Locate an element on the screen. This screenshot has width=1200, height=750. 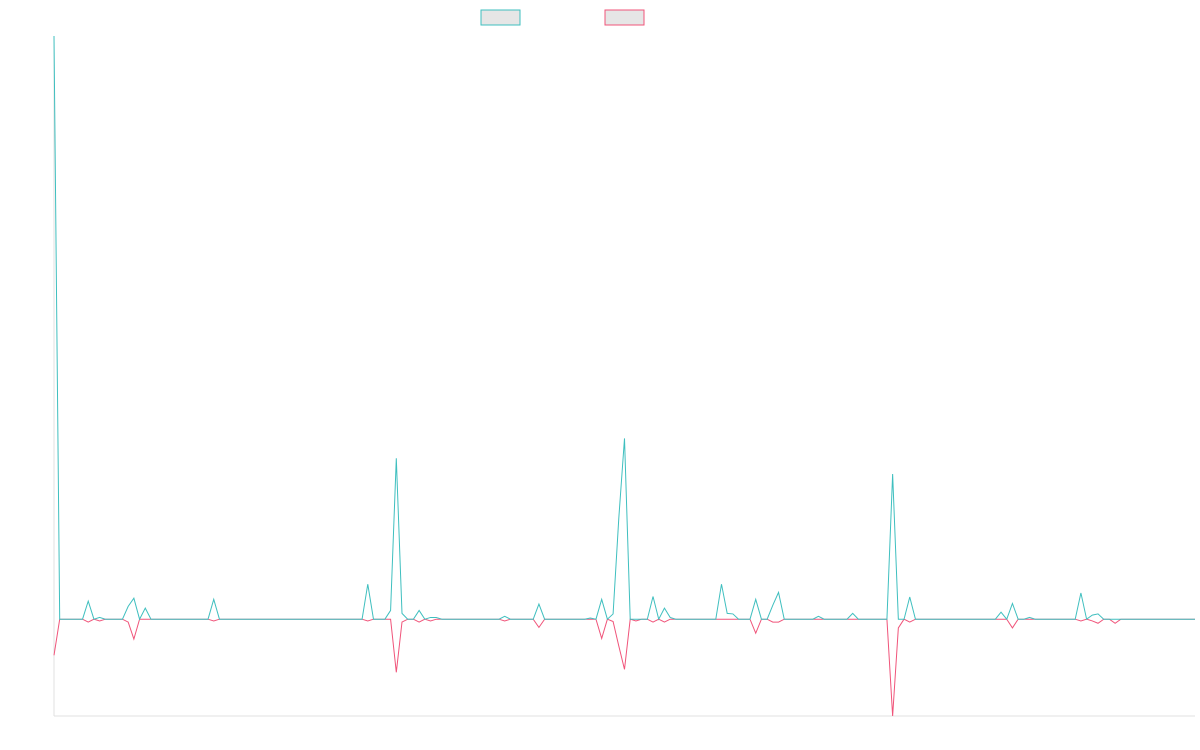
series-line is located at coordinates (624, 667).